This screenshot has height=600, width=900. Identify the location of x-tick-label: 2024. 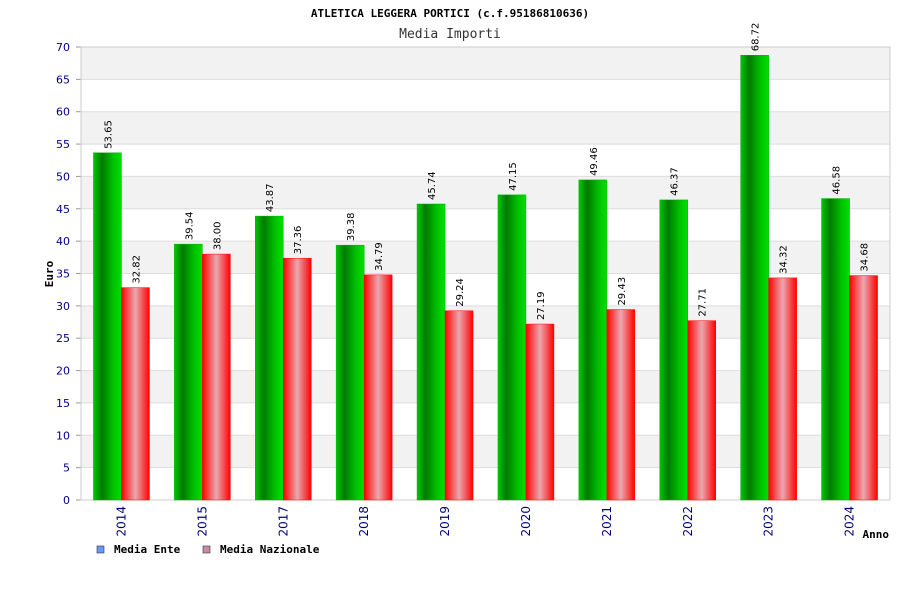
(850, 521).